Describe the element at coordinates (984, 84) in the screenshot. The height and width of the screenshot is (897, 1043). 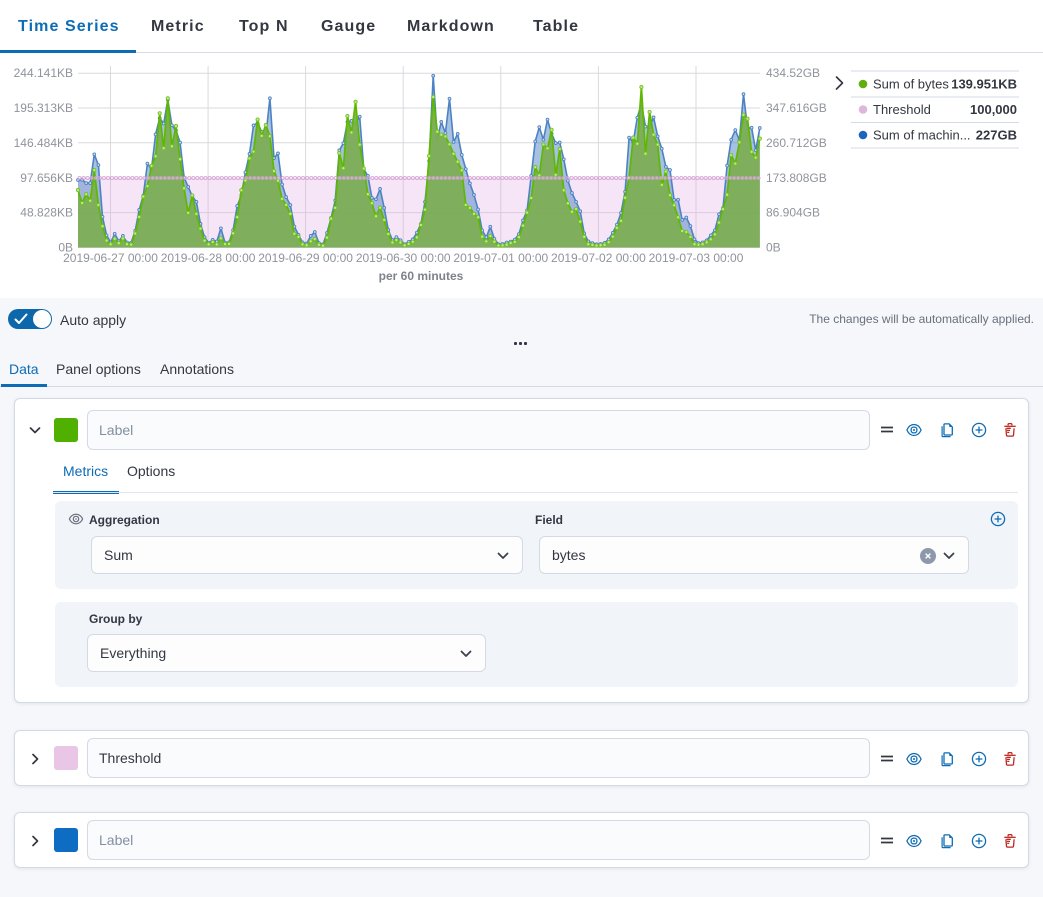
I see `svg-text: 139.951KB` at that location.